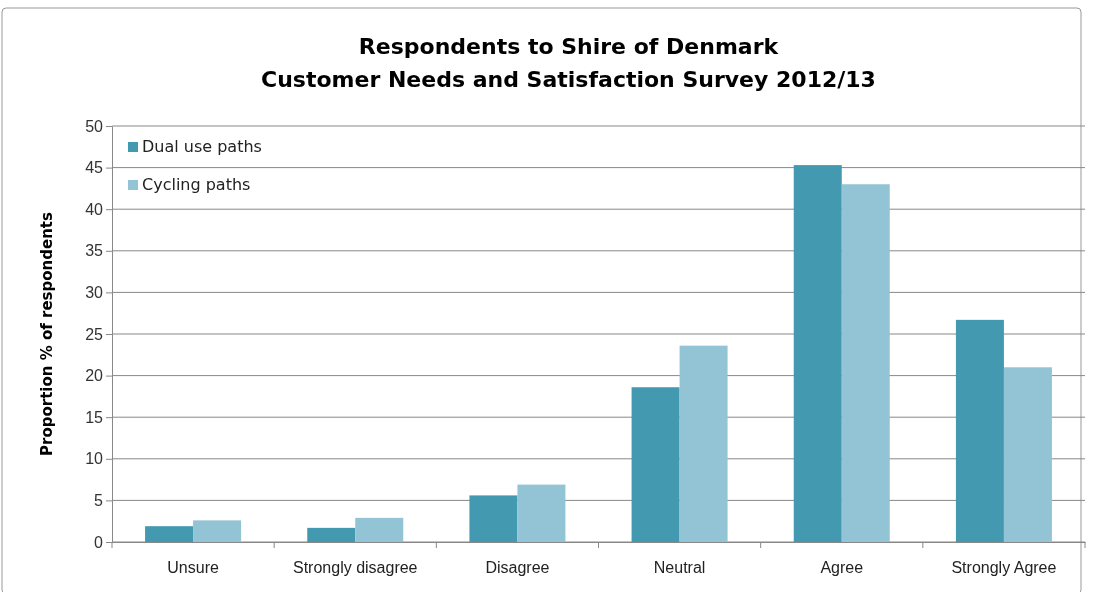 Image resolution: width=1093 pixels, height=592 pixels. Describe the element at coordinates (94, 168) in the screenshot. I see `y-tick-label: 45` at that location.